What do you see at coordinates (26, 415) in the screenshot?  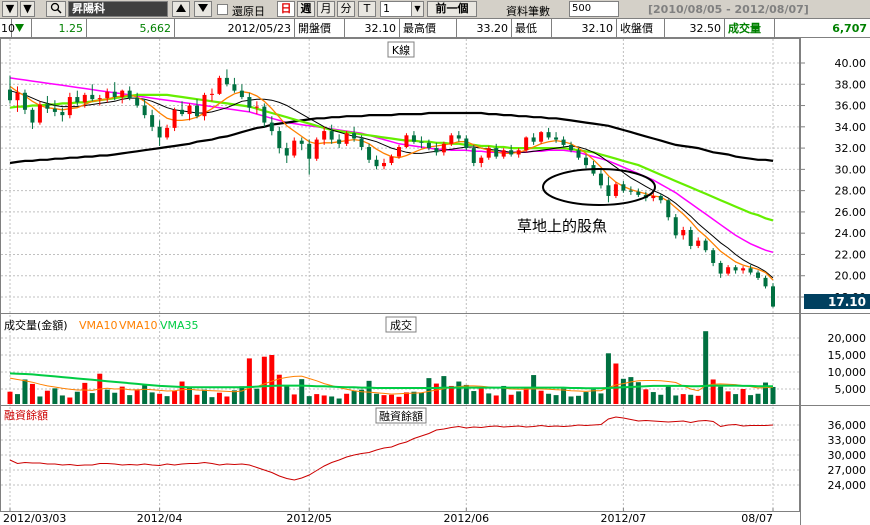 I see `margin-pane-title: 融資餘額` at bounding box center [26, 415].